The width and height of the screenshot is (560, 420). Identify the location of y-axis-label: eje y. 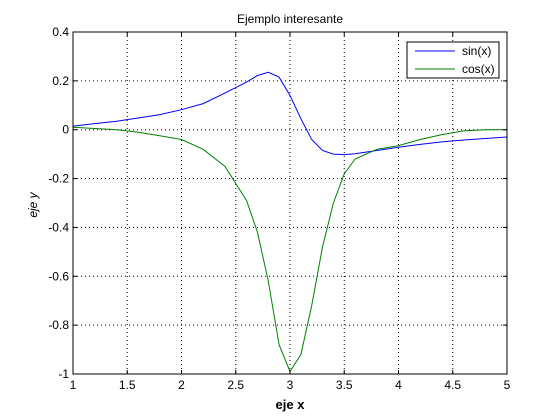
(33, 204).